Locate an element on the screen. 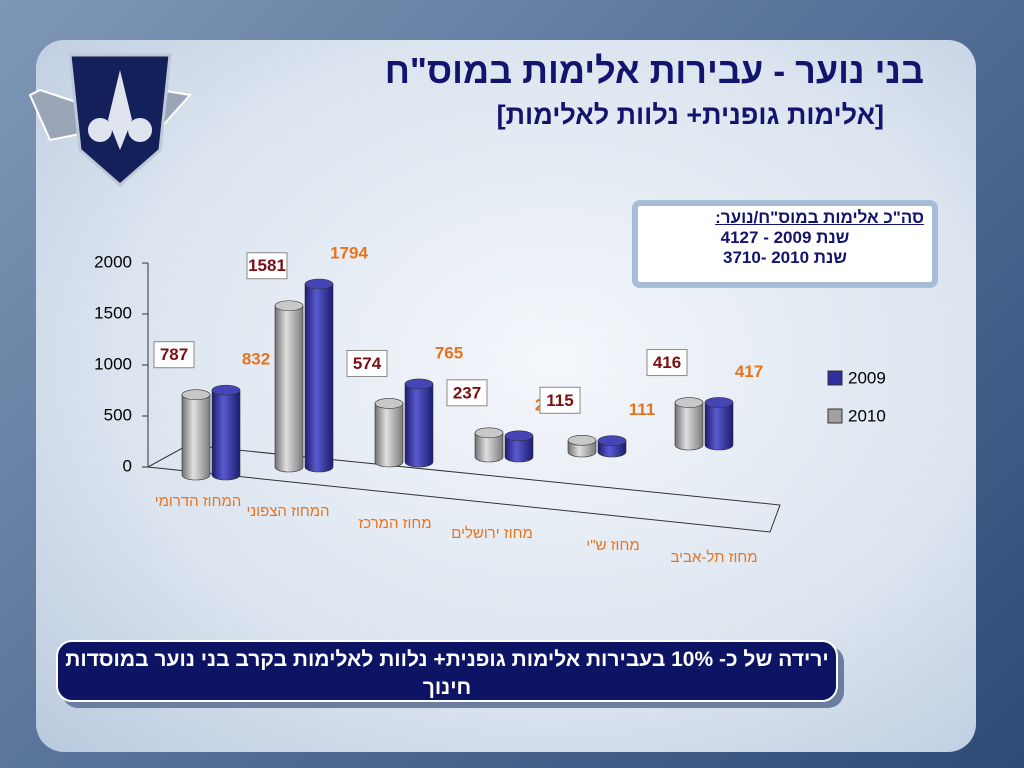  x-tick-label: מחוז ירושלים is located at coordinates (492, 533).